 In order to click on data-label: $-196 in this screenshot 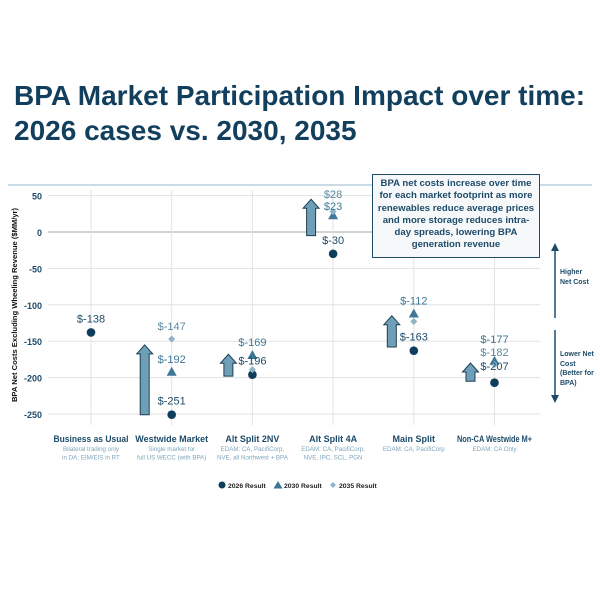, I will do `click(252, 362)`.